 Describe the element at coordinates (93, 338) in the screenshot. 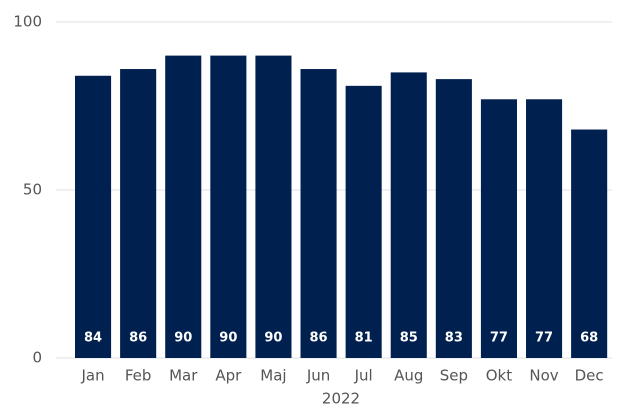

I see `value-label: 84` at that location.